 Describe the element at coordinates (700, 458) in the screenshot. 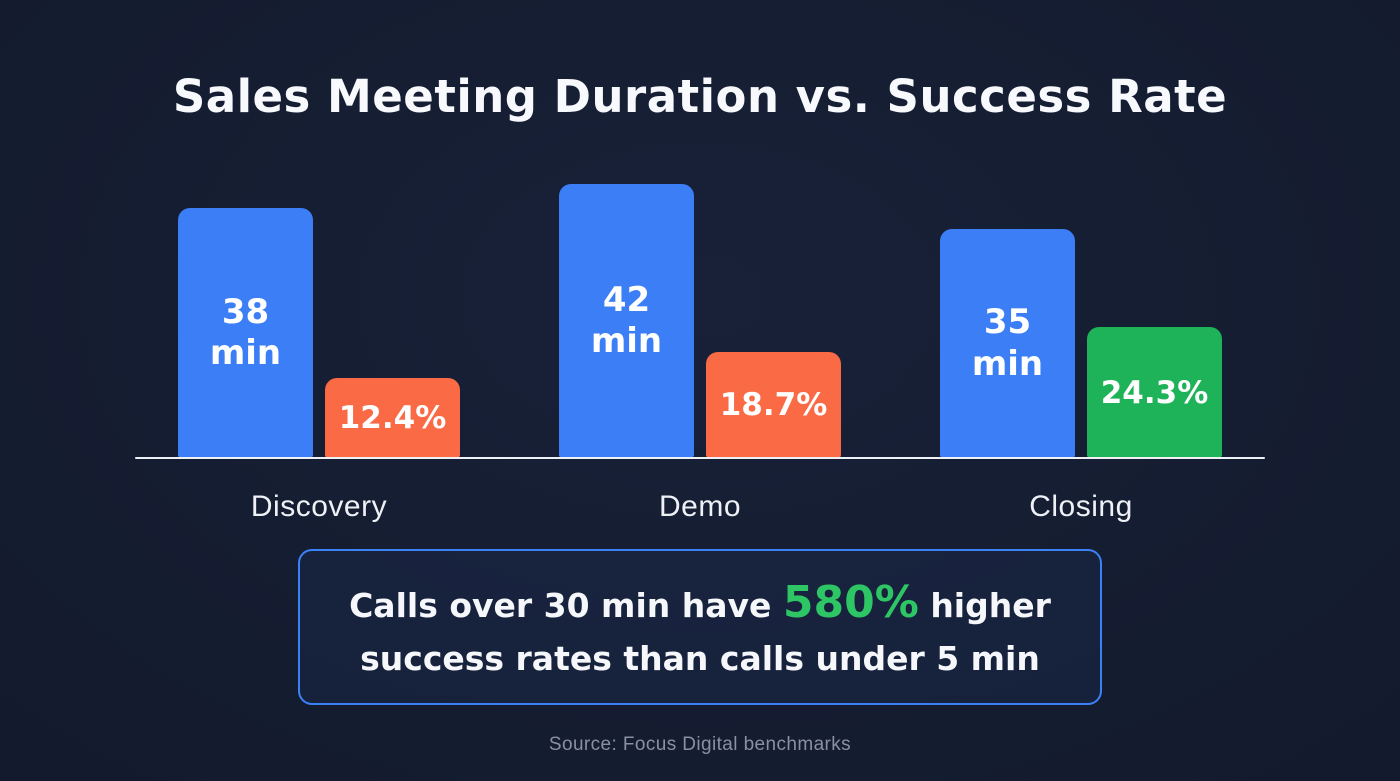

I see `x-axis-baseline` at that location.